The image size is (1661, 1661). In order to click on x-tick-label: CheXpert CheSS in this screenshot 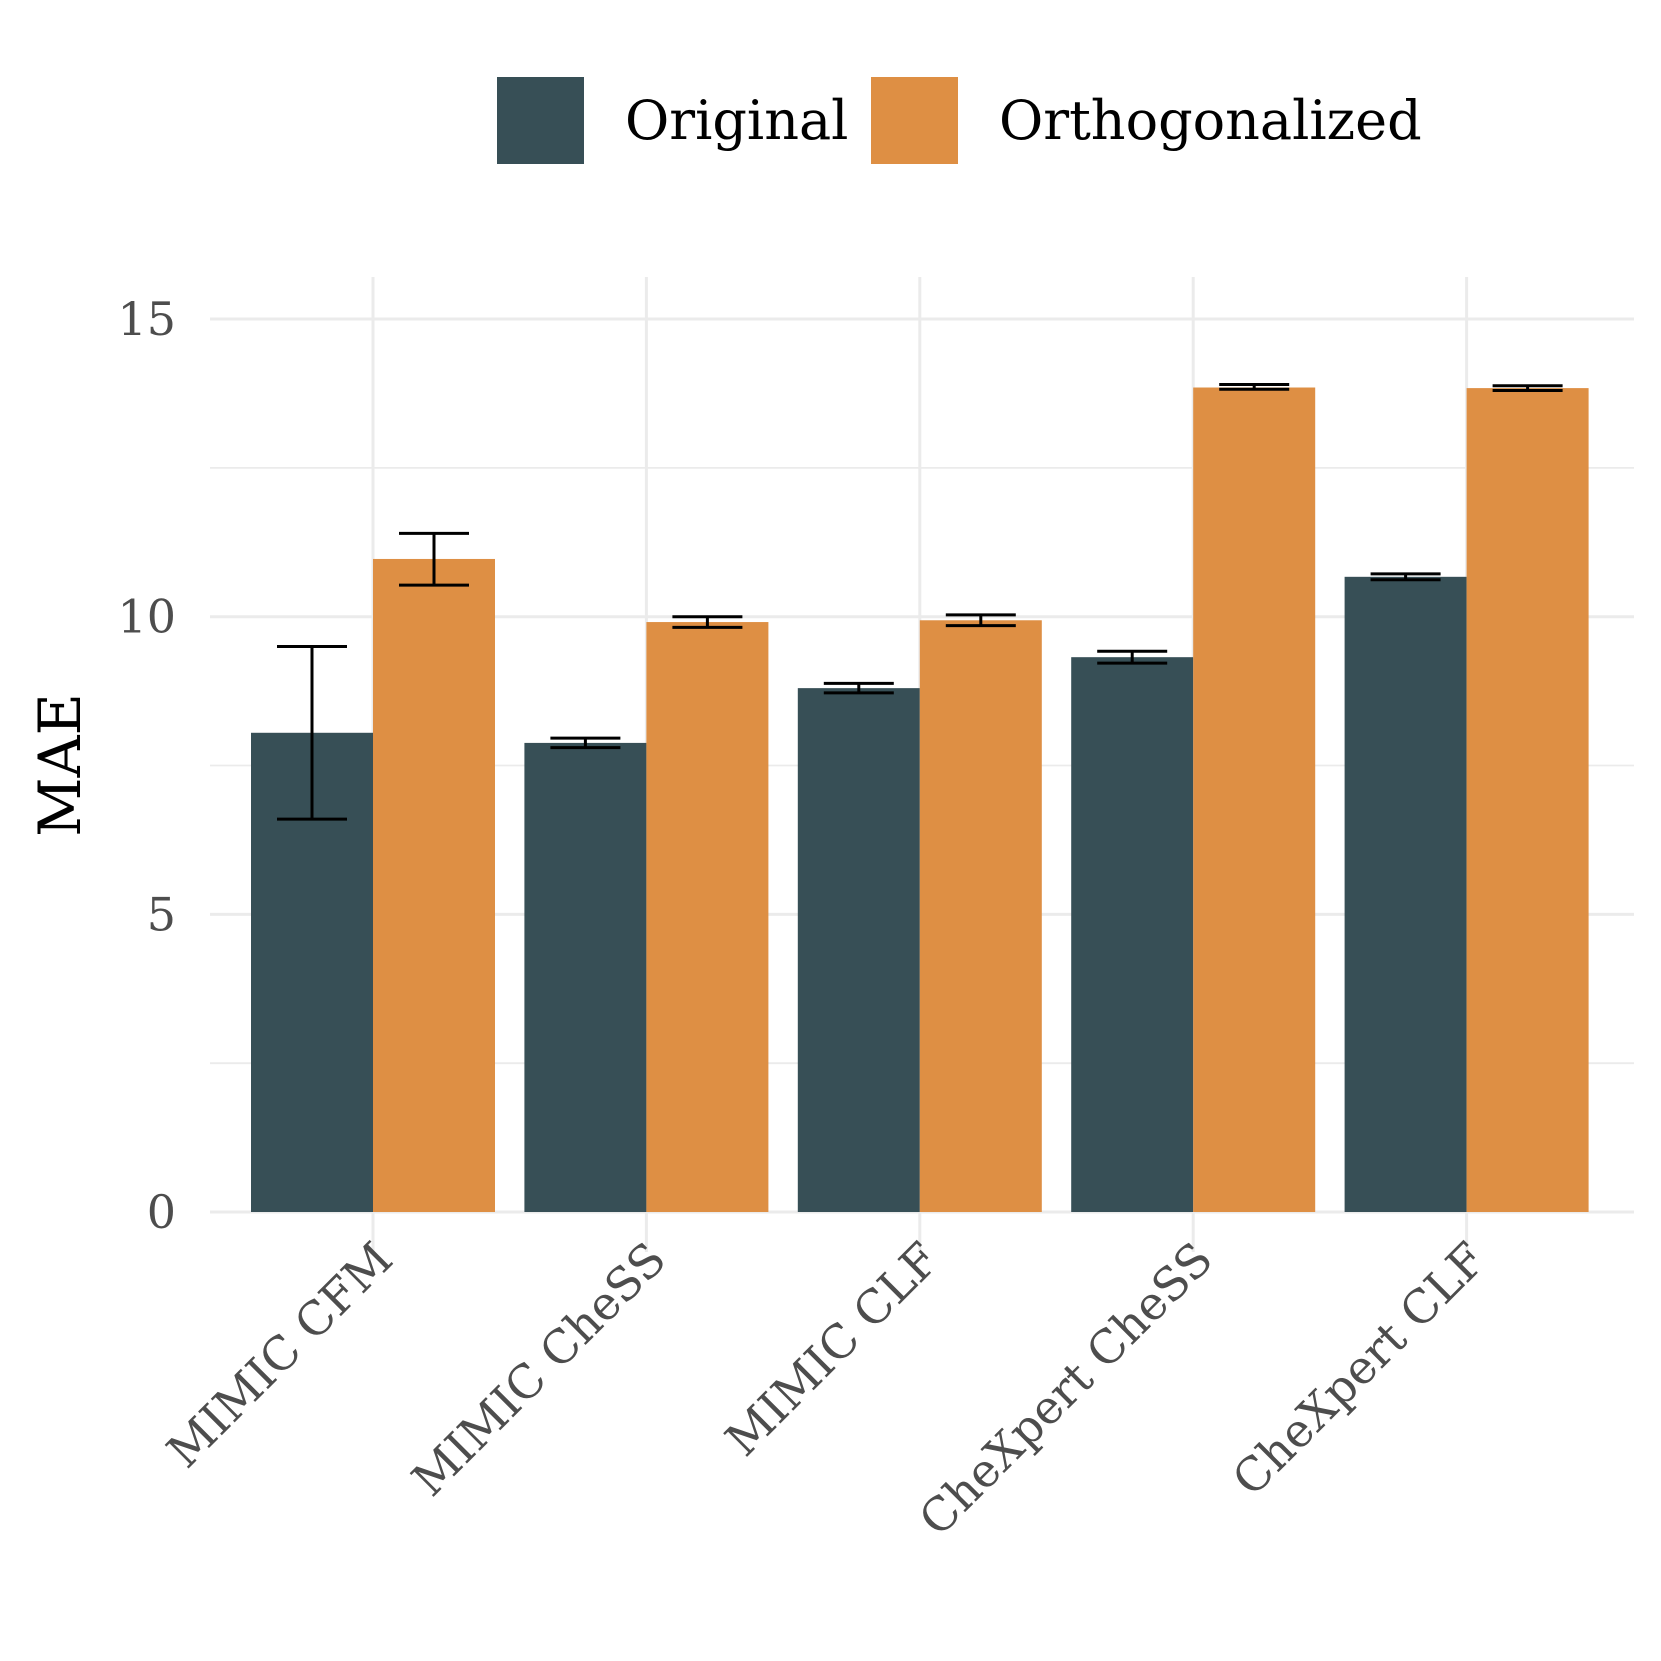, I will do `click(1065, 1389)`.